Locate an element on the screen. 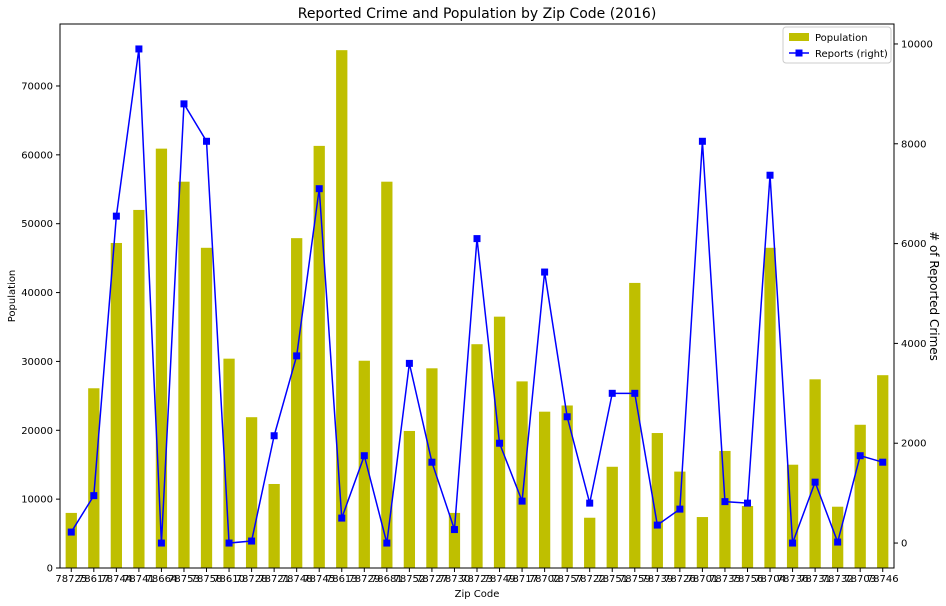 Image resolution: width=946 pixels, height=606 pixels. y-axis-label: Population is located at coordinates (12, 296).